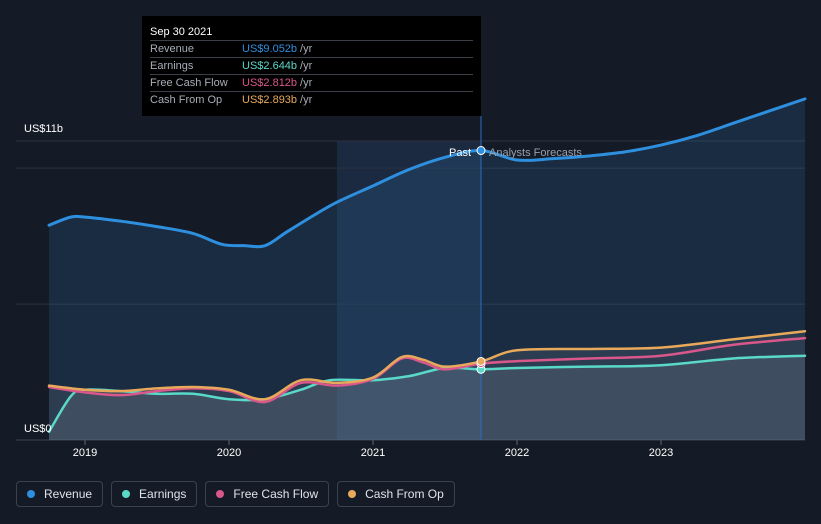 This screenshot has height=524, width=821. Describe the element at coordinates (517, 453) in the screenshot. I see `x-tick-label: 2022` at that location.